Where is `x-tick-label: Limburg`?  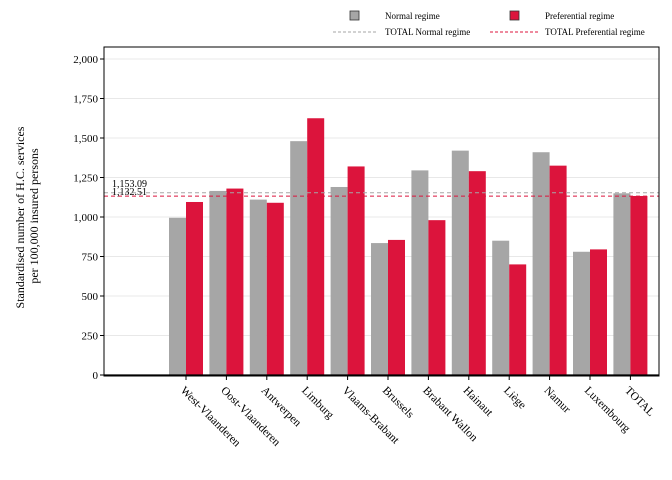 x-tick-label: Limburg is located at coordinates (317, 403).